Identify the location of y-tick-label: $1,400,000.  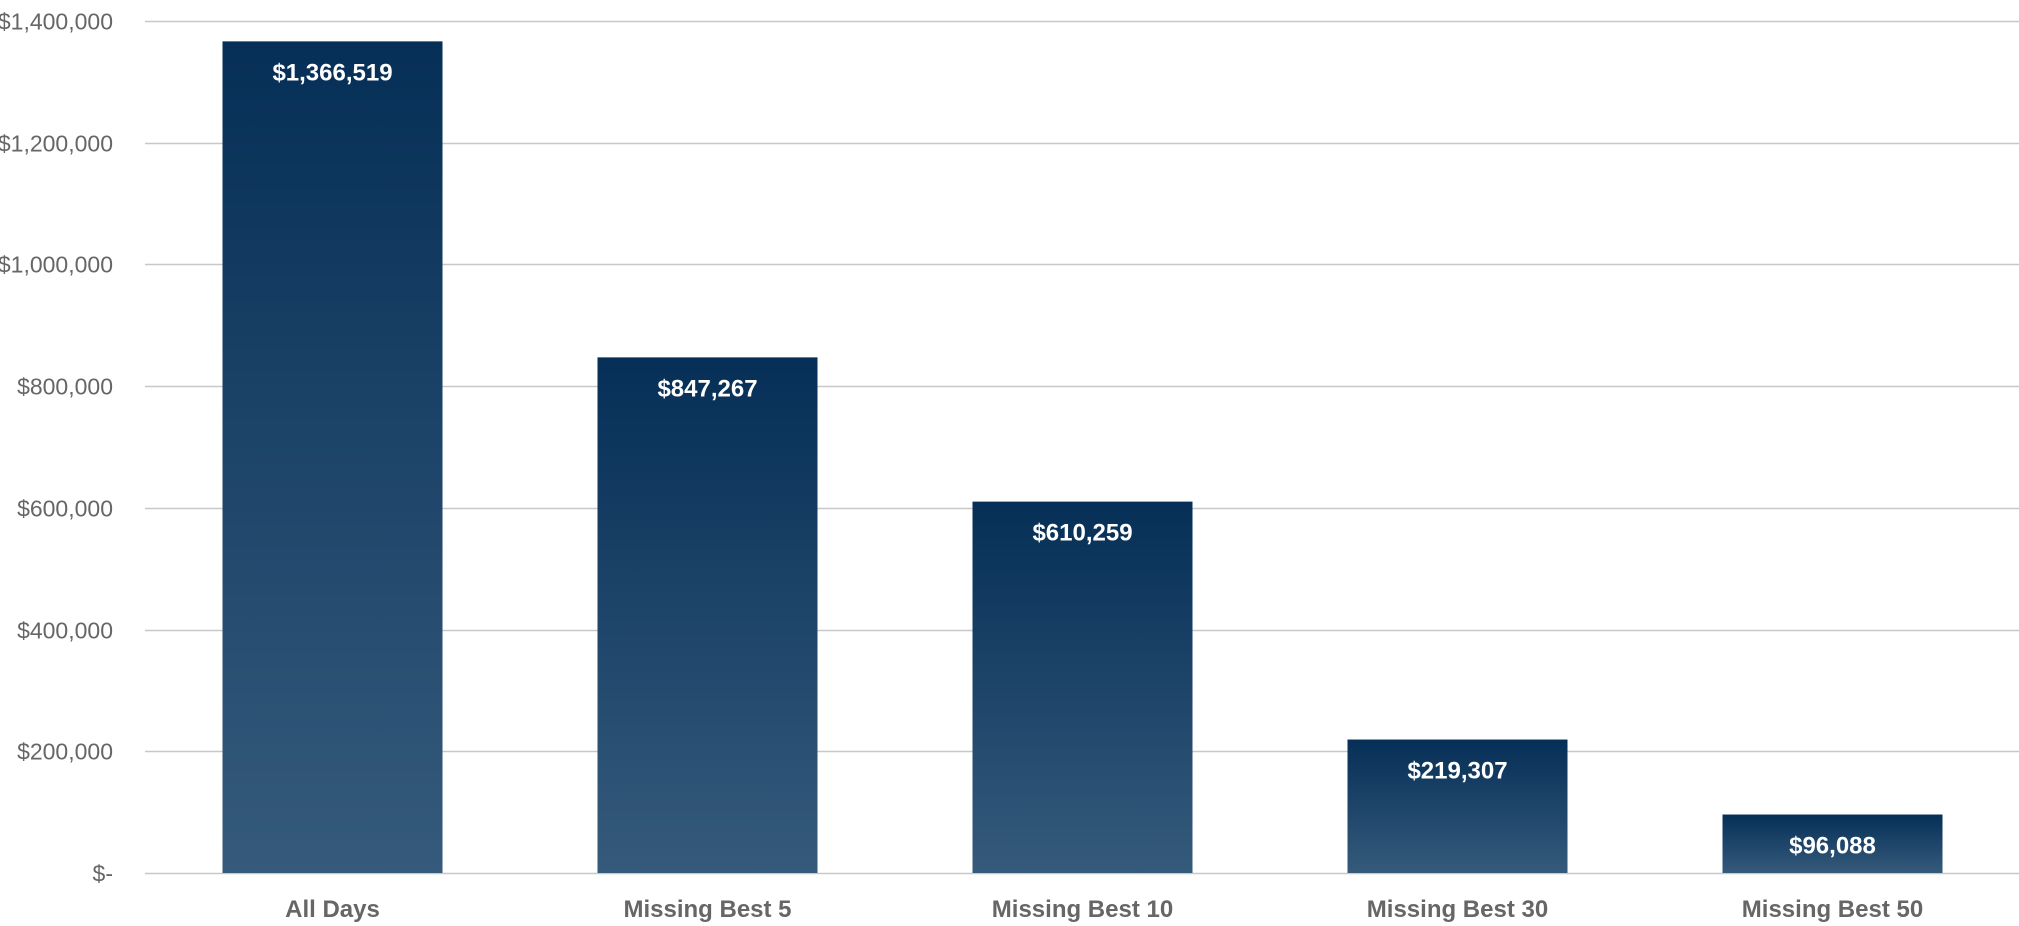
(56, 22).